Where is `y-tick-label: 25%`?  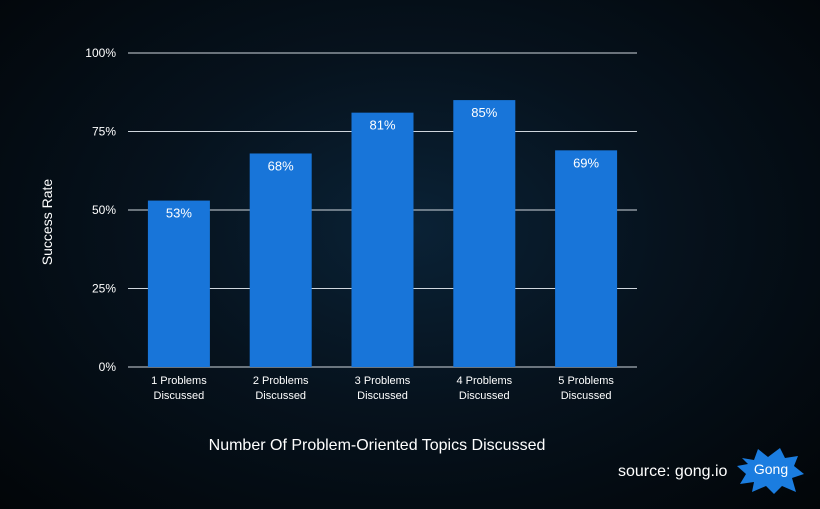
y-tick-label: 25% is located at coordinates (104, 289).